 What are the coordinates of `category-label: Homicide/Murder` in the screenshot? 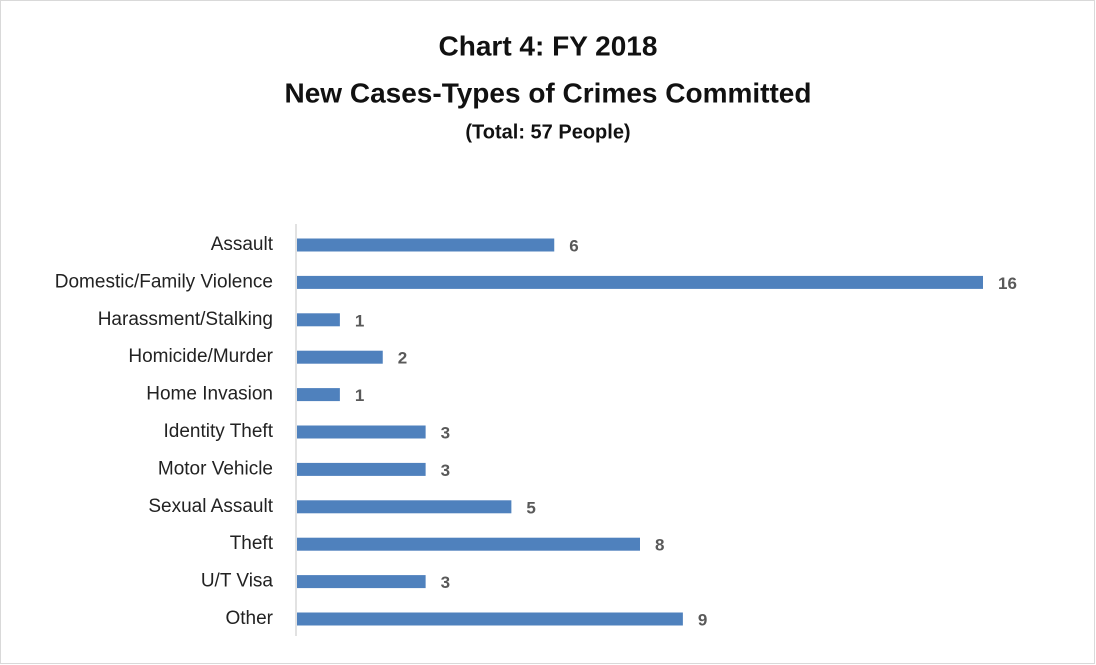 It's located at (200, 356).